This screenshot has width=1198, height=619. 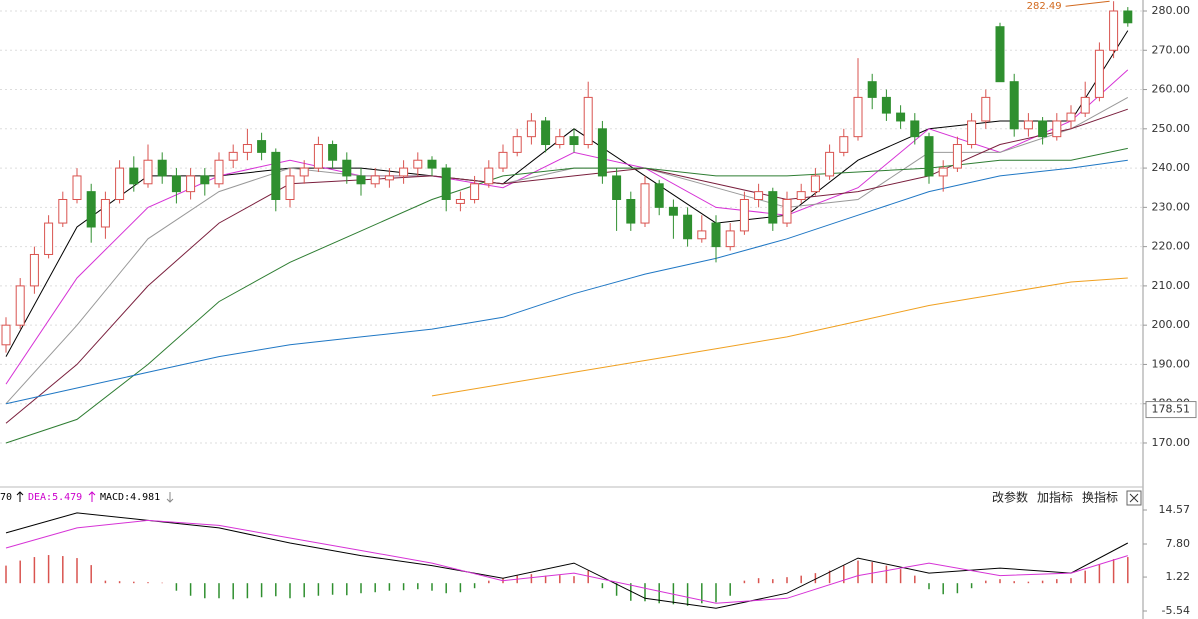 What do you see at coordinates (1178, 543) in the screenshot?
I see `y-tick-label: 7.80` at bounding box center [1178, 543].